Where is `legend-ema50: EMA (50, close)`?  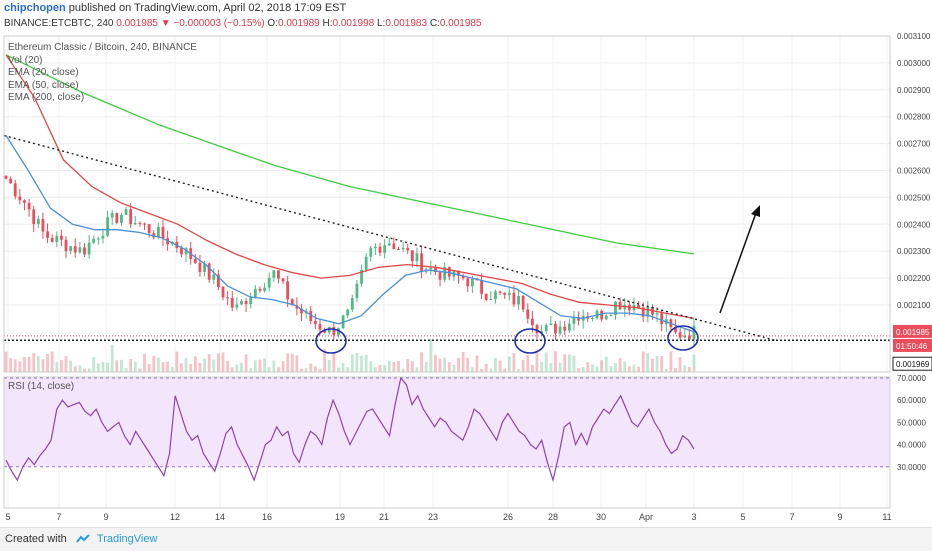 legend-ema50: EMA (50, close) is located at coordinates (43, 85).